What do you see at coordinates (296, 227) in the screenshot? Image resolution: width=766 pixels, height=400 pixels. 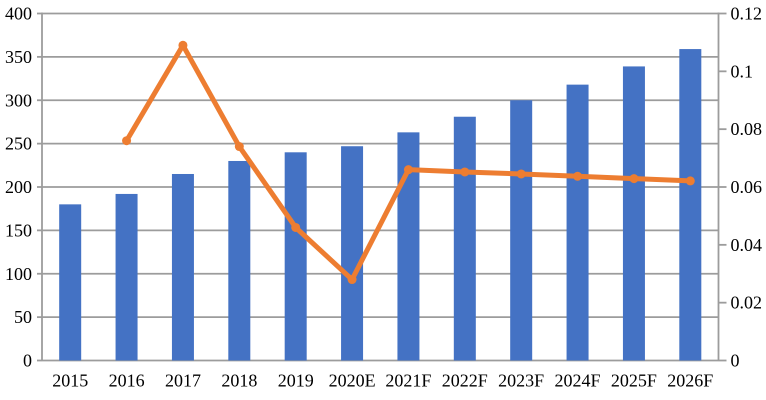 I see `line-marker-2019` at bounding box center [296, 227].